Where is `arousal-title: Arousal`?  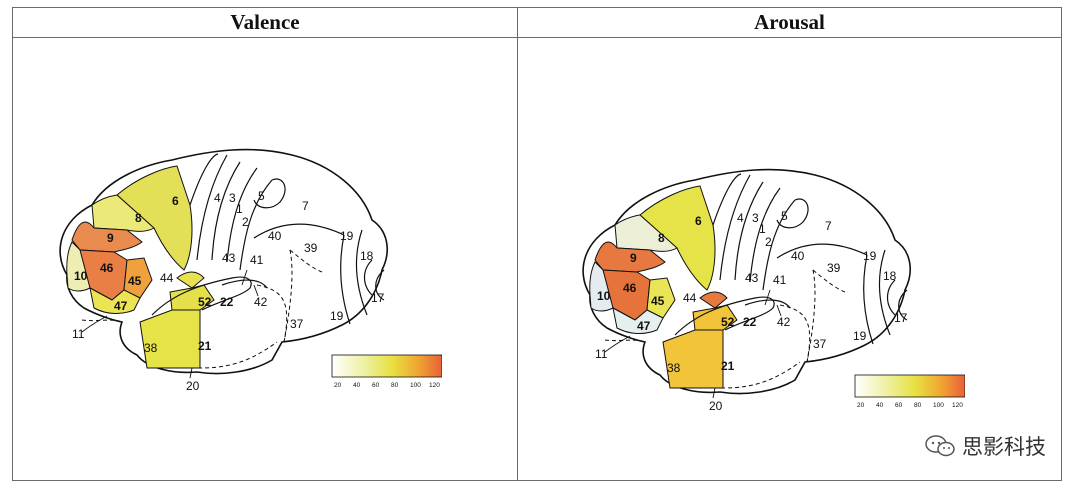
arousal-title: Arousal is located at coordinates (789, 23).